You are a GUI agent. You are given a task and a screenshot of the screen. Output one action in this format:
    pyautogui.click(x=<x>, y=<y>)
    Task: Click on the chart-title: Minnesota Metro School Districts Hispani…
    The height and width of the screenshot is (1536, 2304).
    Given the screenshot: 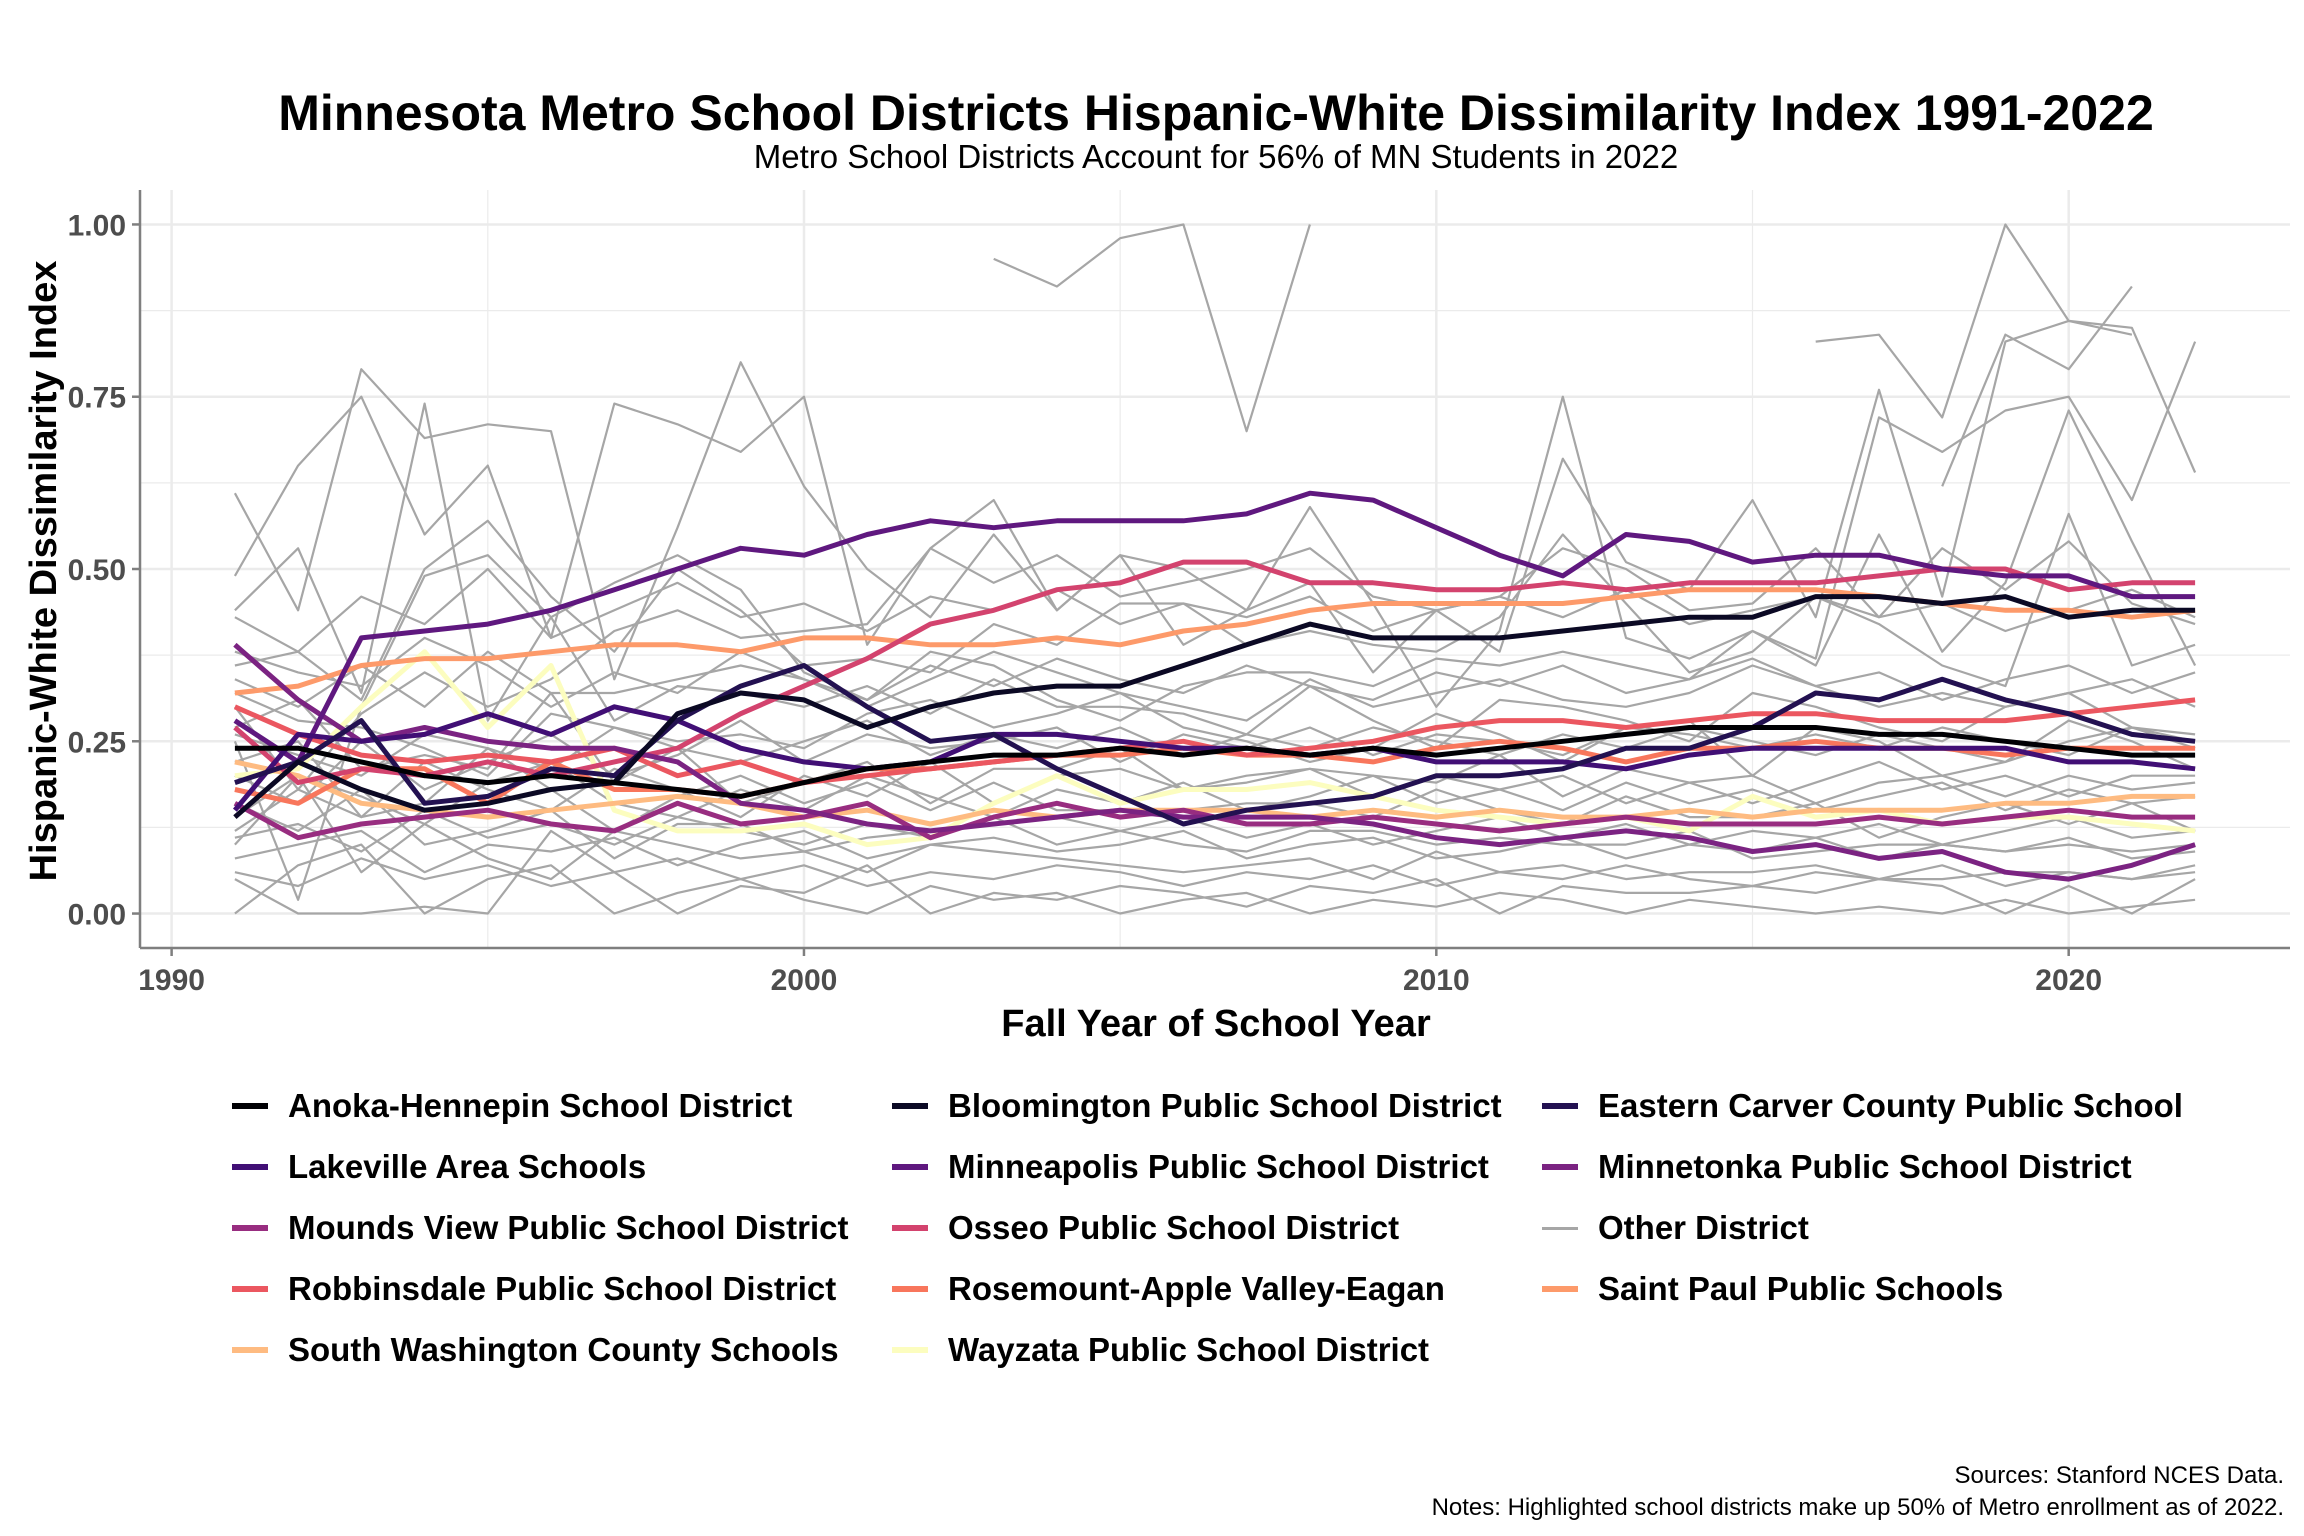 What is the action you would take?
    pyautogui.click(x=1216, y=113)
    